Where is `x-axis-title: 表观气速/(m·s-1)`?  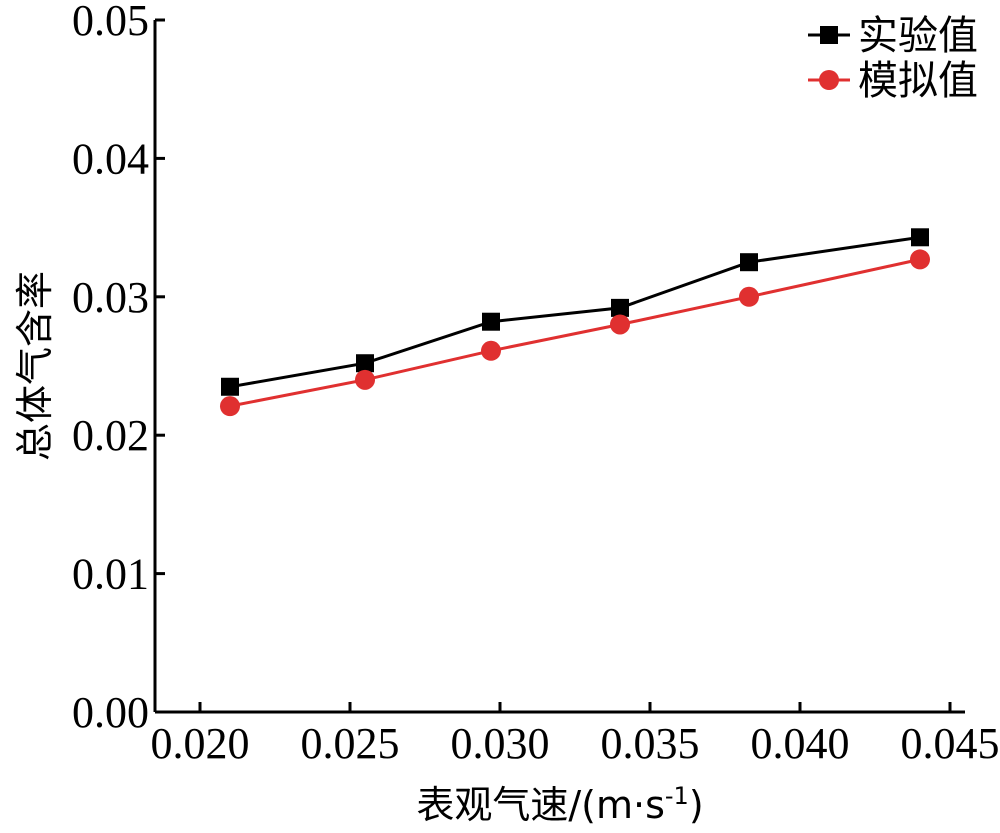
x-axis-title: 表观气速/(m·s-1) is located at coordinates (559, 804).